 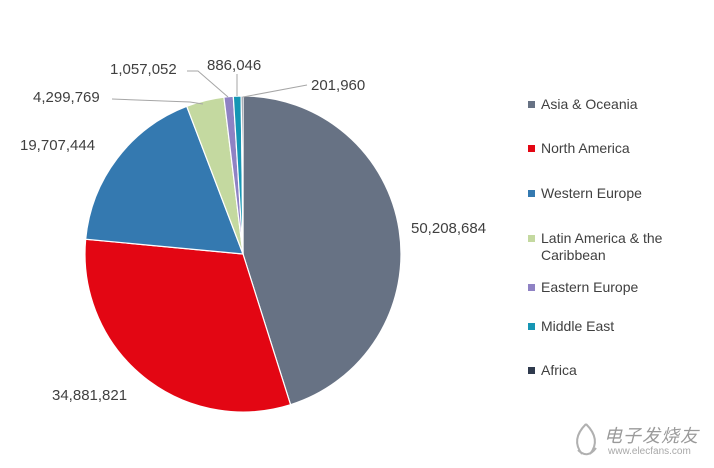 I want to click on legend-label: North America, so click(x=585, y=148).